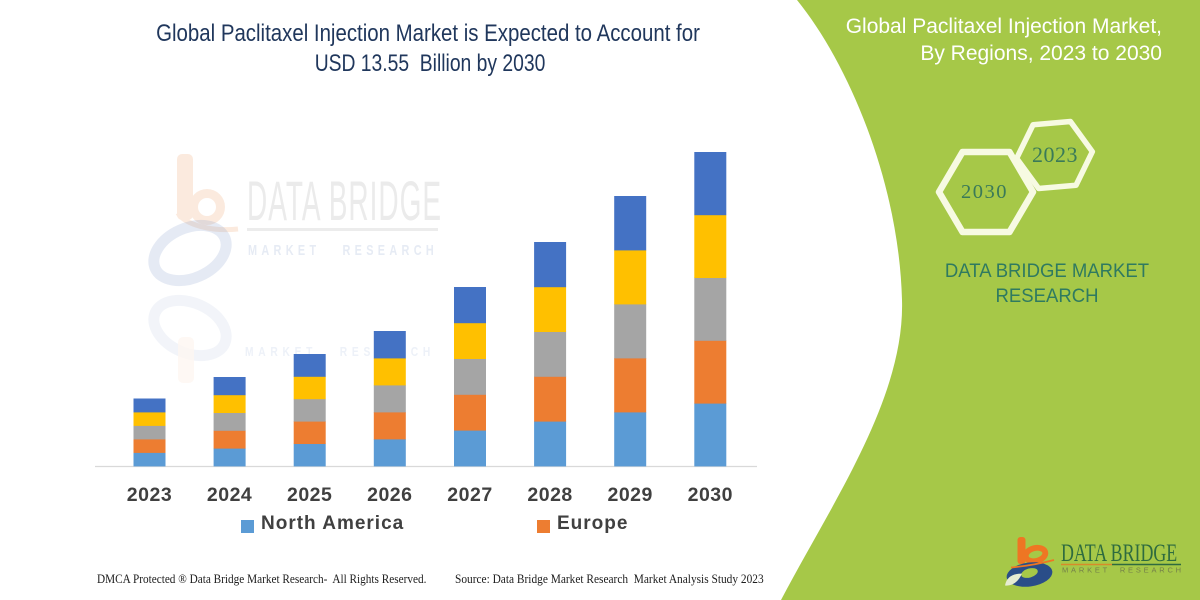 The width and height of the screenshot is (1200, 600). I want to click on svg-text: DATA BRIDGE, so click(1119, 553).